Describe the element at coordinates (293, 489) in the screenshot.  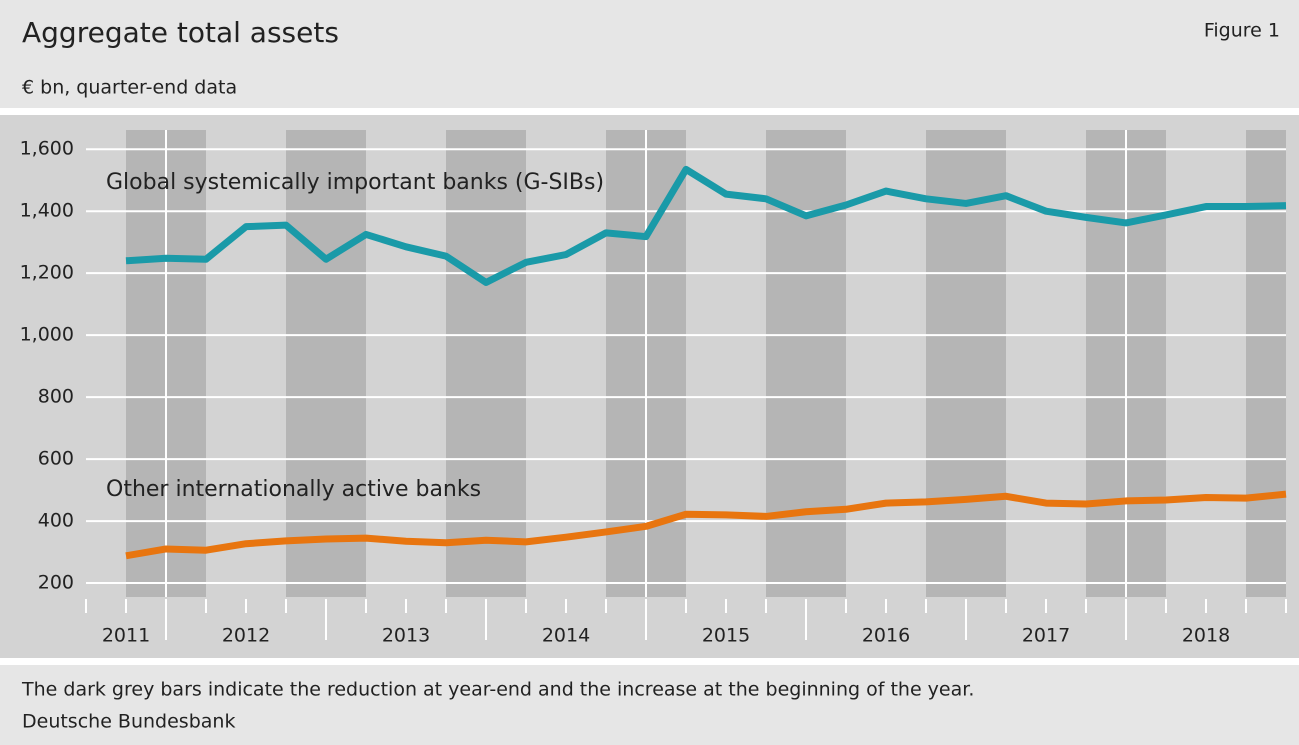
I see `series-label: Other internationally active banks` at that location.